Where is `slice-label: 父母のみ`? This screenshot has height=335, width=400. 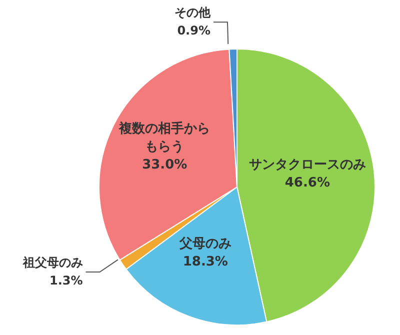 slice-label: 父母のみ is located at coordinates (205, 244).